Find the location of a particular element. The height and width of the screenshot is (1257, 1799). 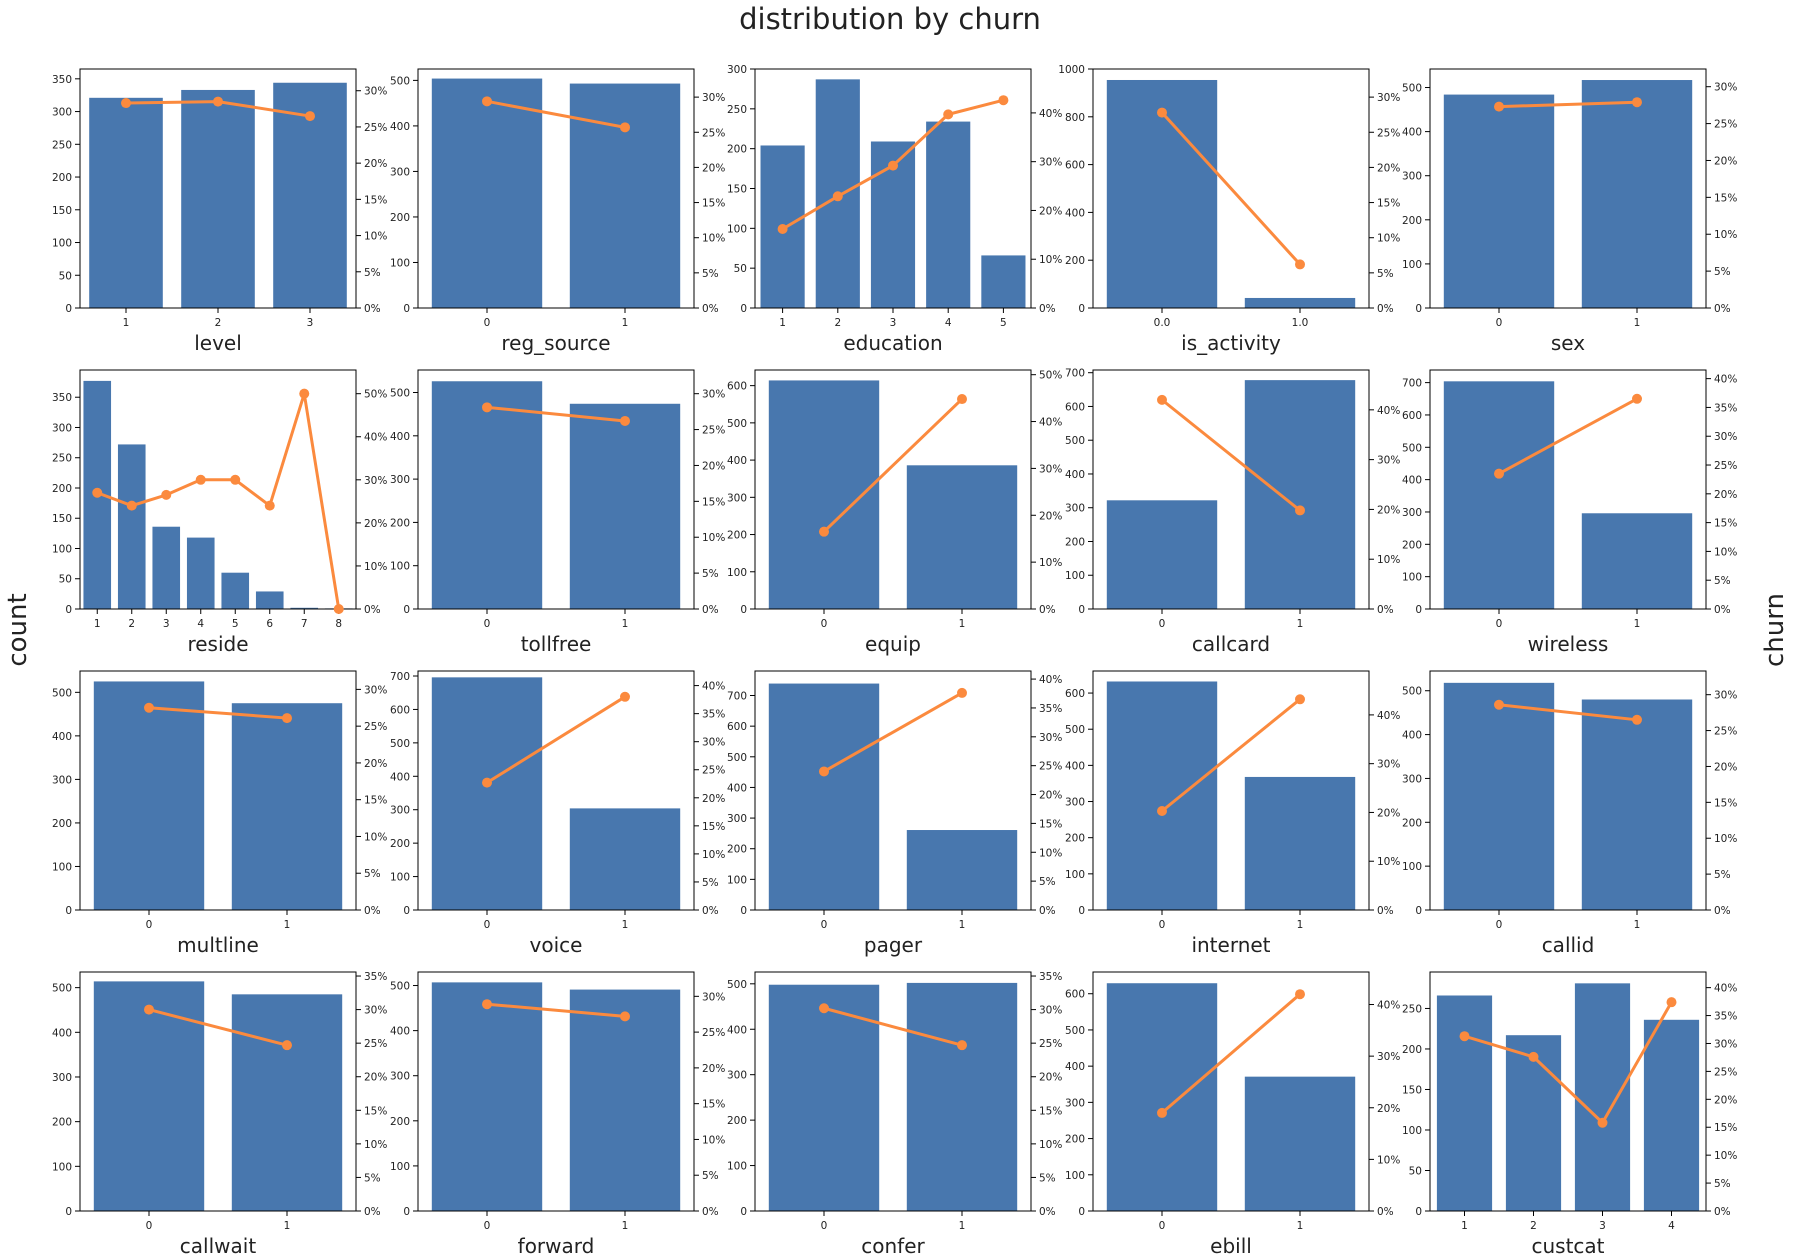

y2-tick-label: 15% is located at coordinates (713, 502).